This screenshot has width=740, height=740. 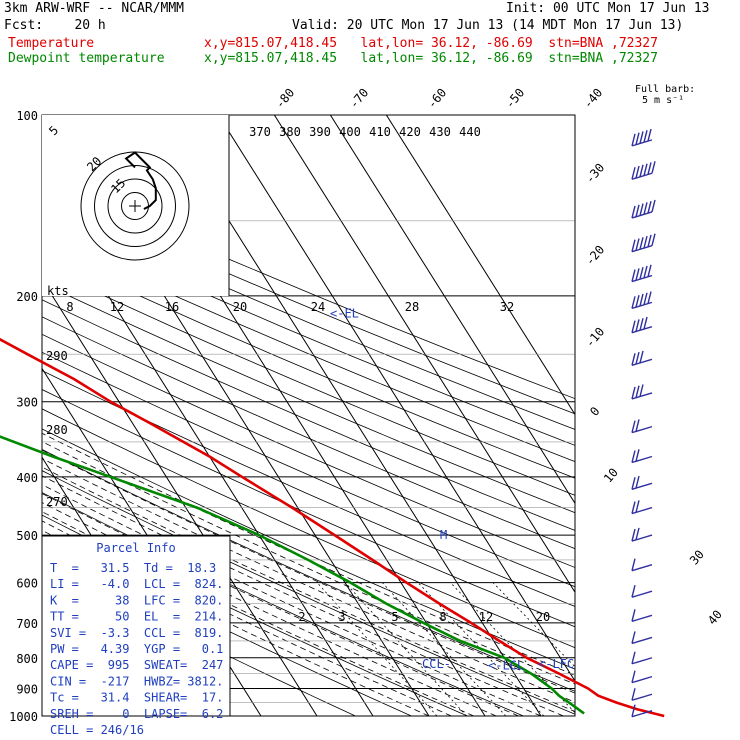 I want to click on init-time: Init: 00 UTC Mon 17 Jun 13, so click(x=608, y=8).